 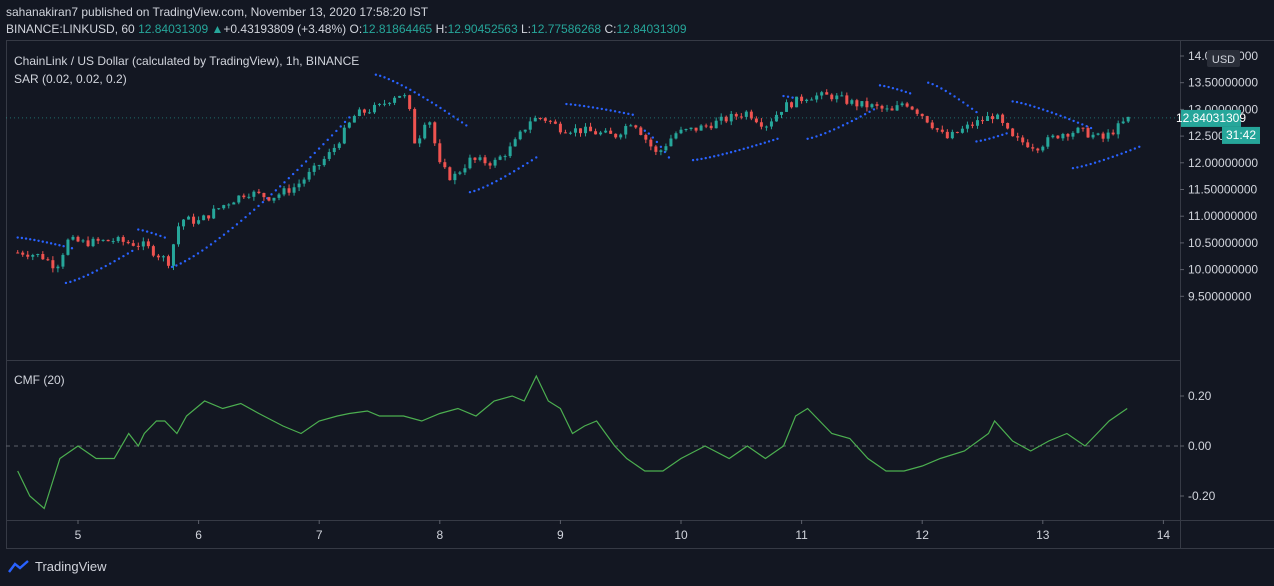 What do you see at coordinates (801, 535) in the screenshot?
I see `time-tick-label: 11` at bounding box center [801, 535].